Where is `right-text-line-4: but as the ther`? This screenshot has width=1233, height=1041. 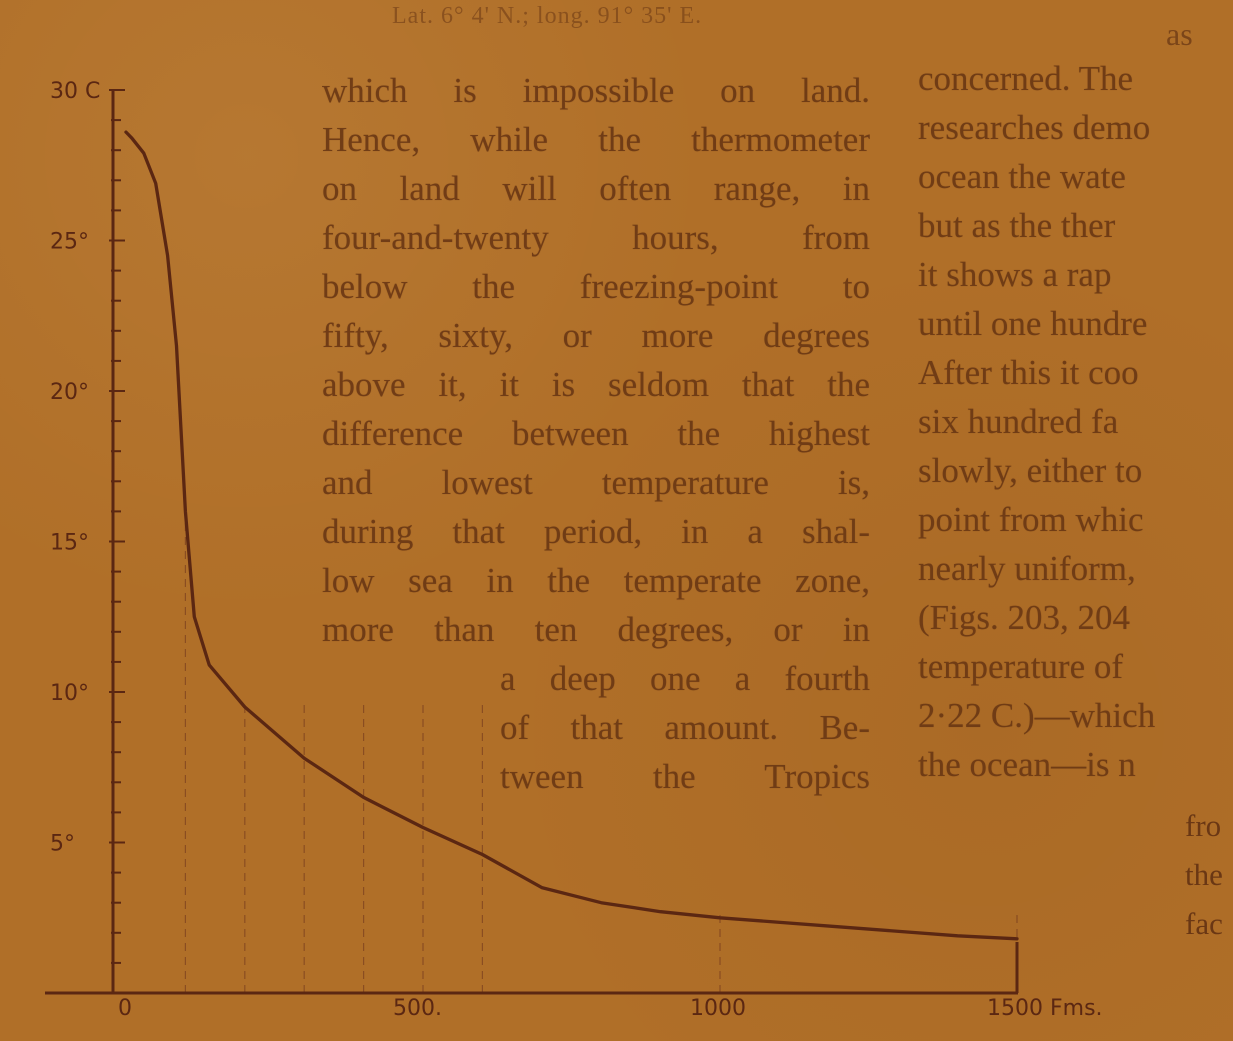 right-text-line-4: but as the ther is located at coordinates (1017, 225).